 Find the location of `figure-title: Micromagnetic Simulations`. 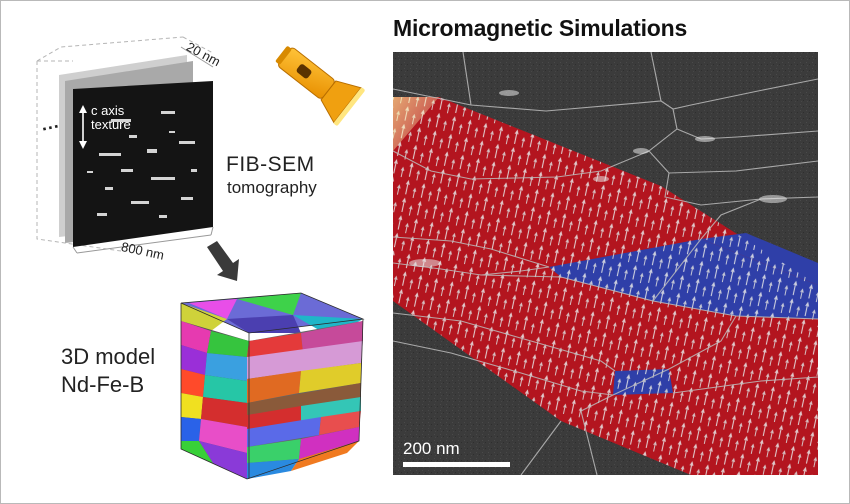

figure-title: Micromagnetic Simulations is located at coordinates (540, 28).